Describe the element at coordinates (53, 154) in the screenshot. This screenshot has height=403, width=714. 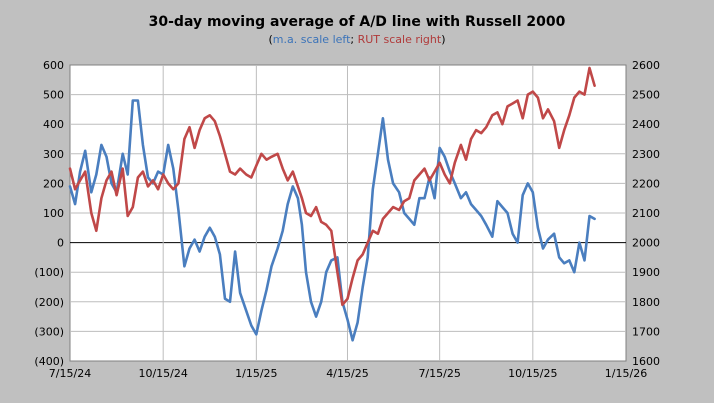
I see `y-left-tick-label: 300` at that location.